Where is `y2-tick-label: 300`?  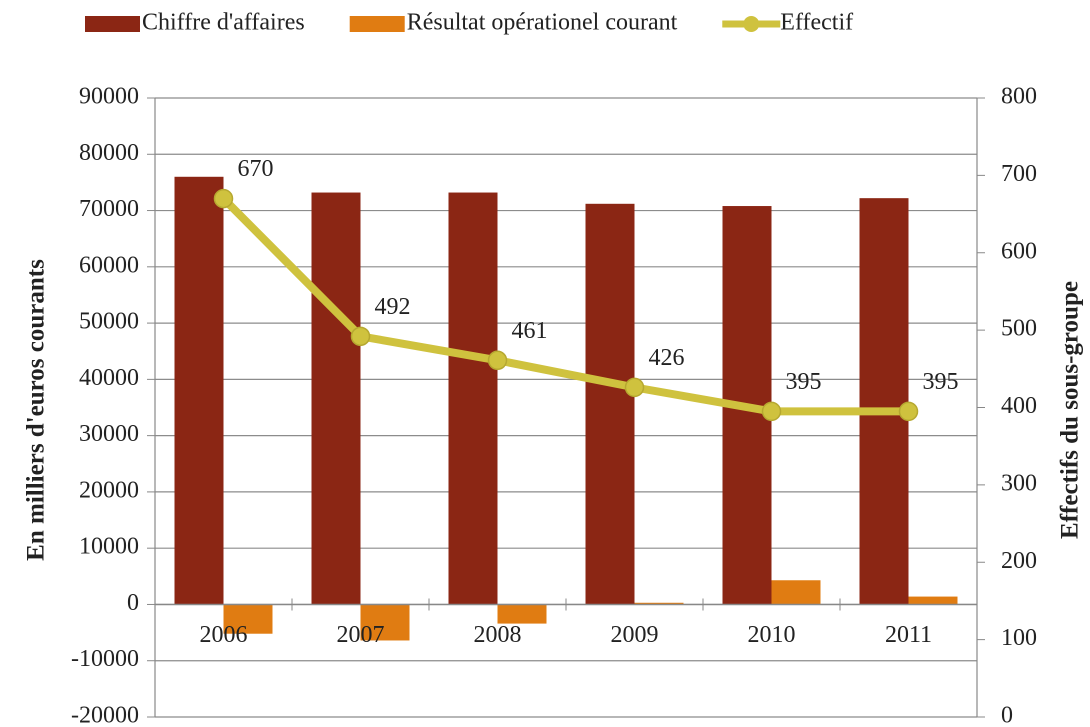 y2-tick-label: 300 is located at coordinates (1019, 483).